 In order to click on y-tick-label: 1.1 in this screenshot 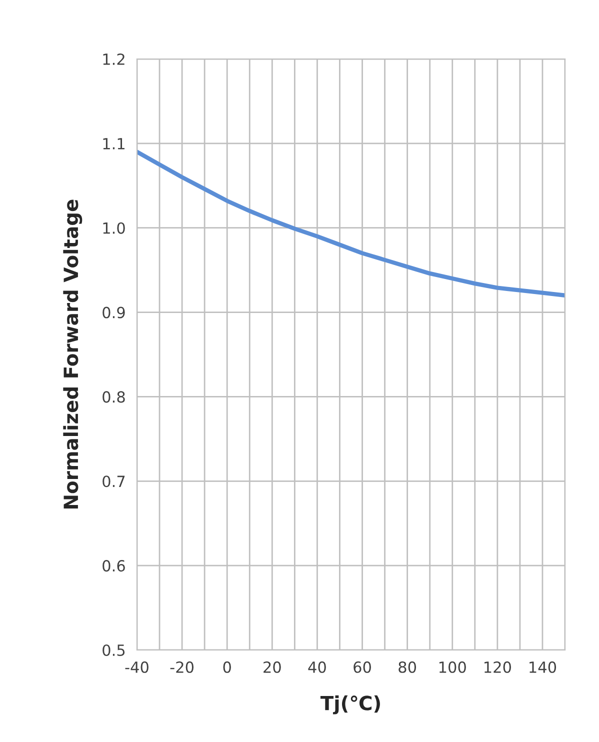, I will do `click(113, 144)`.